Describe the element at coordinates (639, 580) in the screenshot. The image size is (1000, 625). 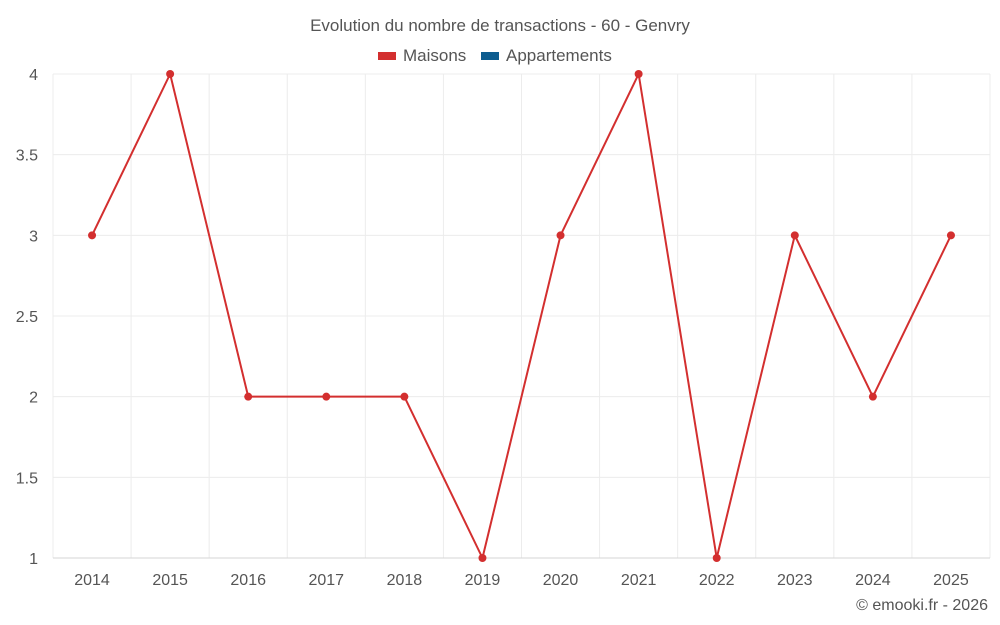
I see `x-tick-label: 2021` at that location.